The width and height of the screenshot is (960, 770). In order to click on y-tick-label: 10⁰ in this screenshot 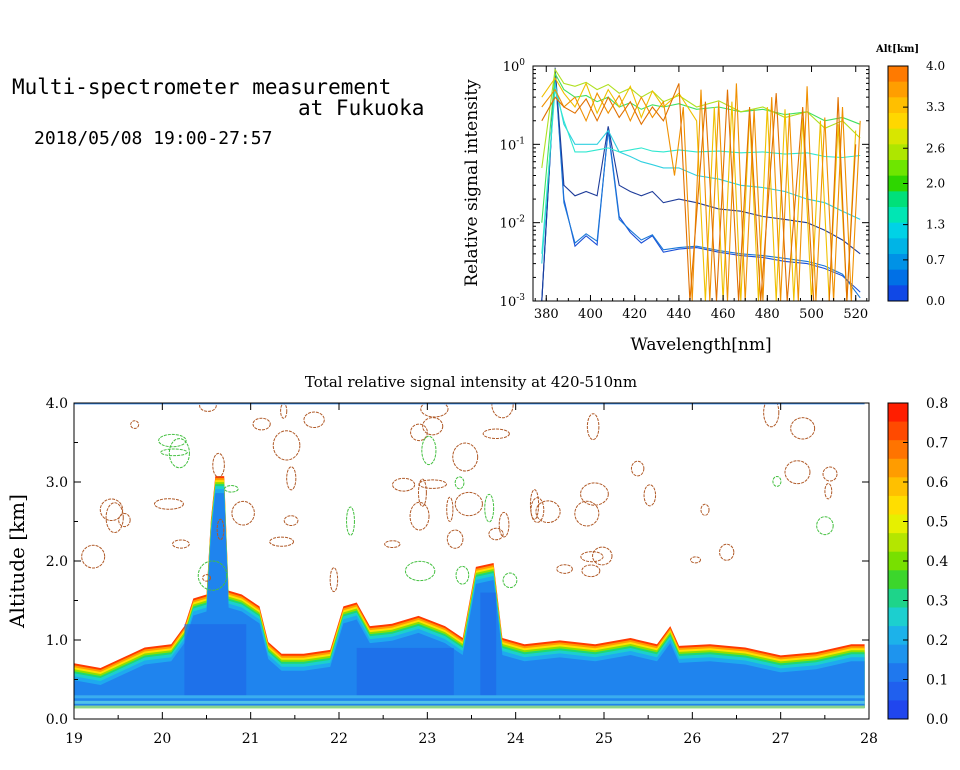, I will do `click(514, 66)`.